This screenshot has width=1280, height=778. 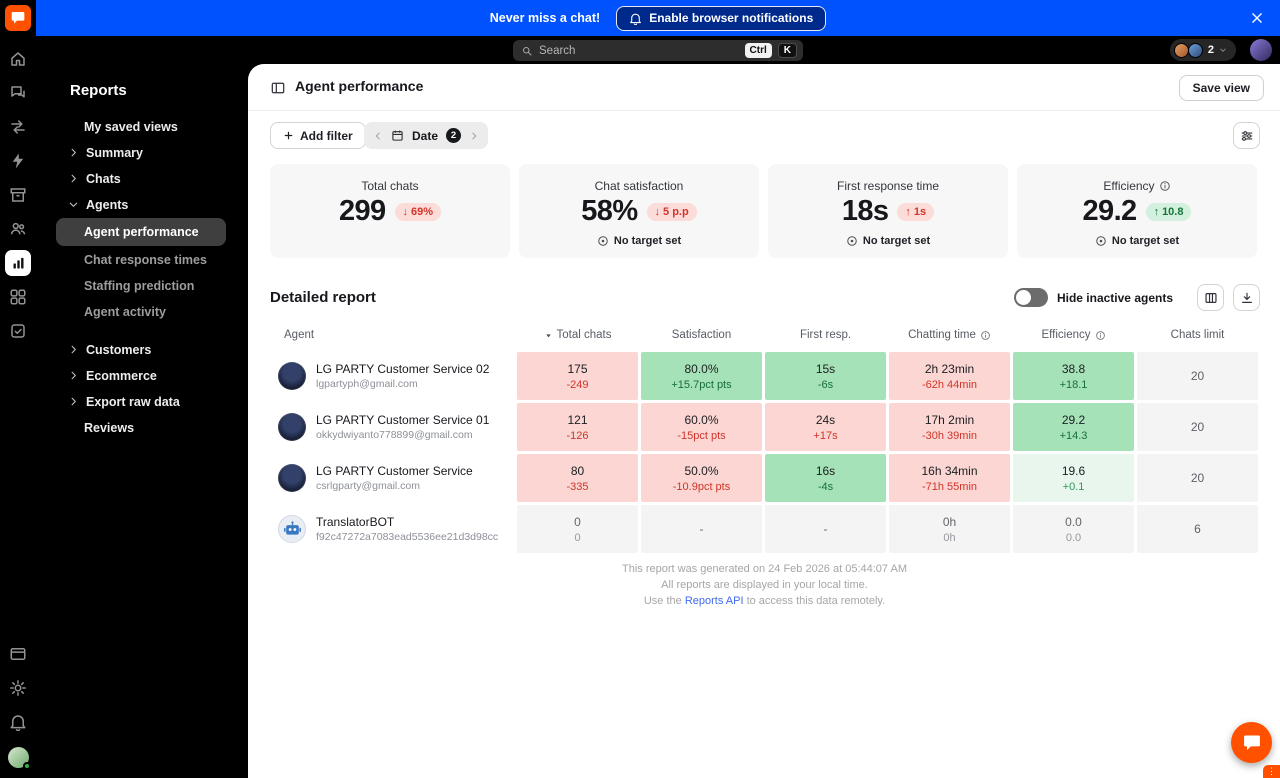 What do you see at coordinates (141, 204) in the screenshot?
I see `sidebar-item-agents: Agents` at bounding box center [141, 204].